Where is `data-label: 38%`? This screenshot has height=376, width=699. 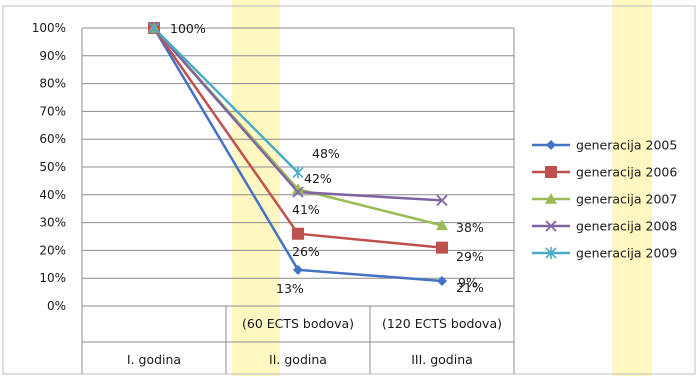
data-label: 38% is located at coordinates (470, 227).